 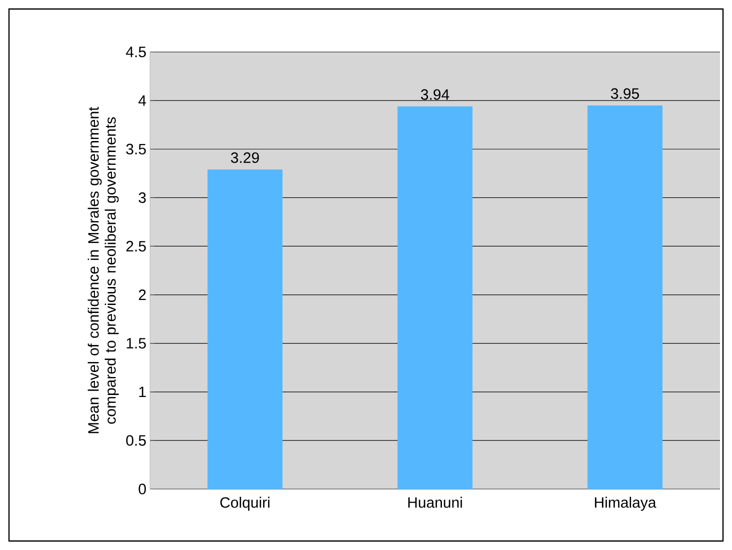 I want to click on y-tick-label: 3.5, so click(x=136, y=149).